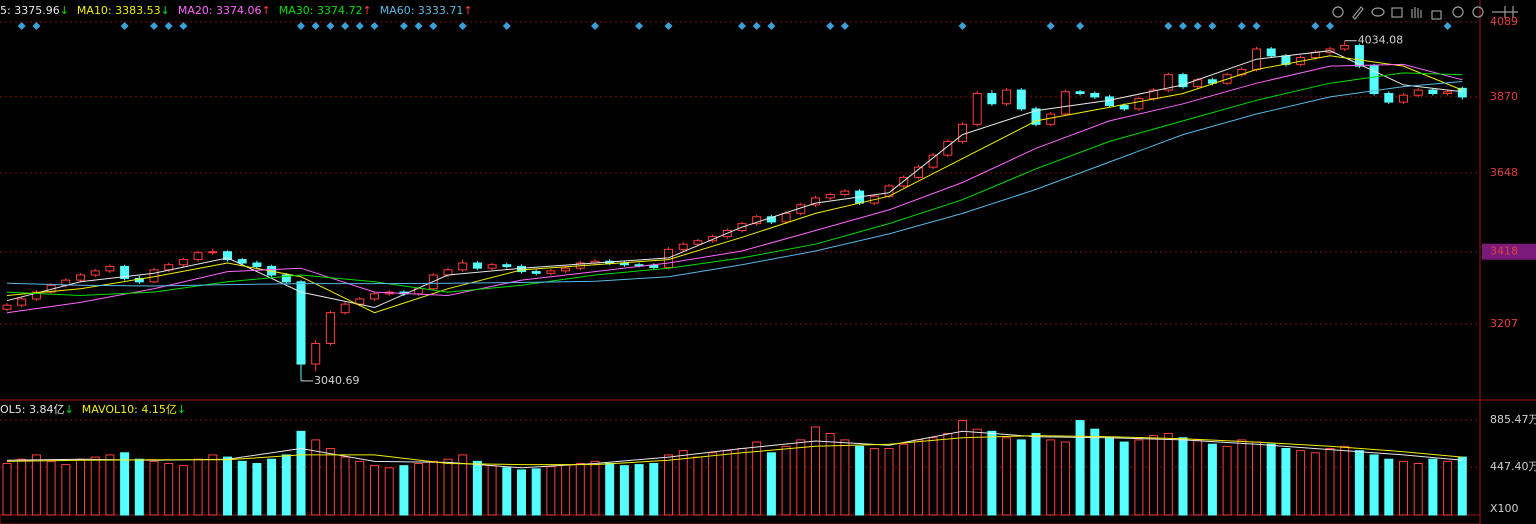 This screenshot has width=1536, height=524. What do you see at coordinates (1338, 12) in the screenshot?
I see `settings-icon` at bounding box center [1338, 12].